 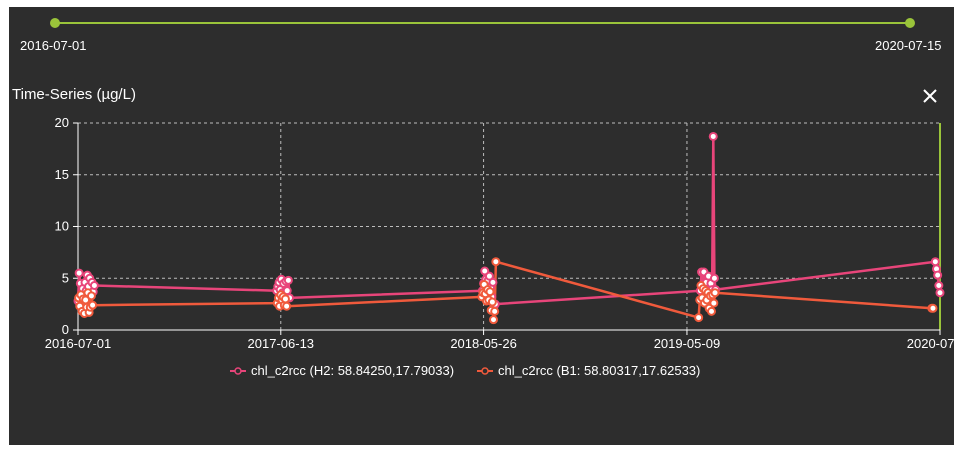 What do you see at coordinates (935, 343) in the screenshot?
I see `x-tick-label: 2020-07-15` at bounding box center [935, 343].